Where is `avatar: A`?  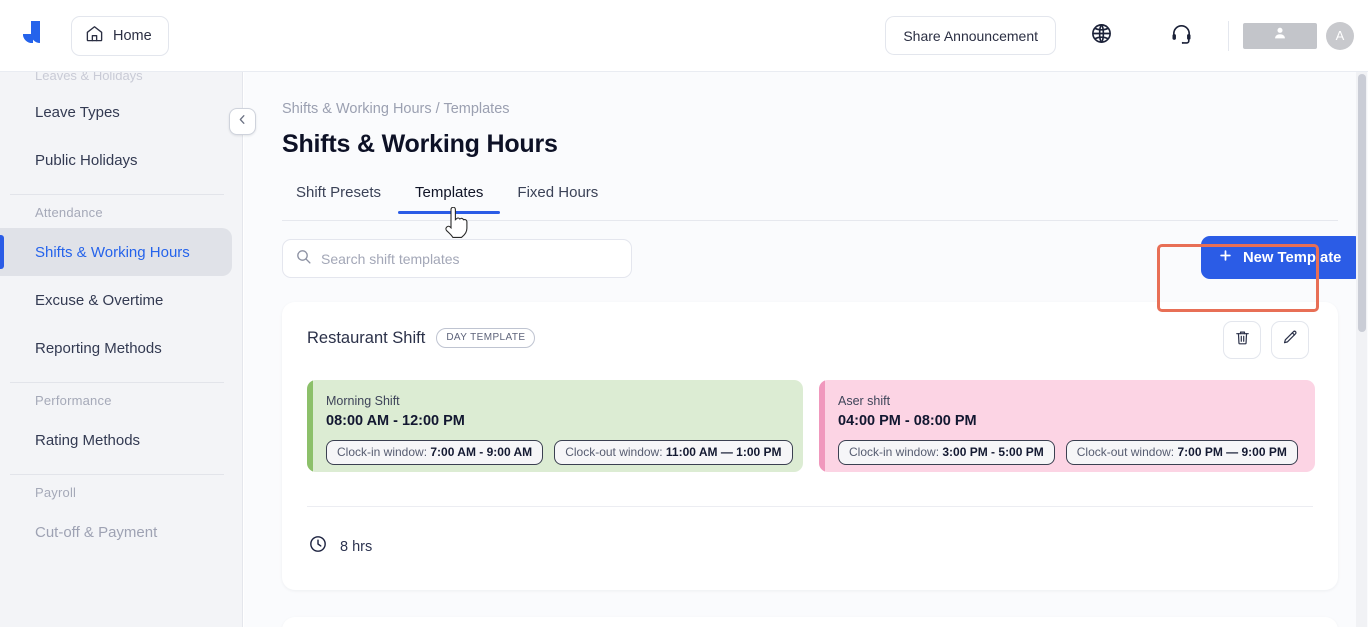 avatar: A is located at coordinates (1340, 35).